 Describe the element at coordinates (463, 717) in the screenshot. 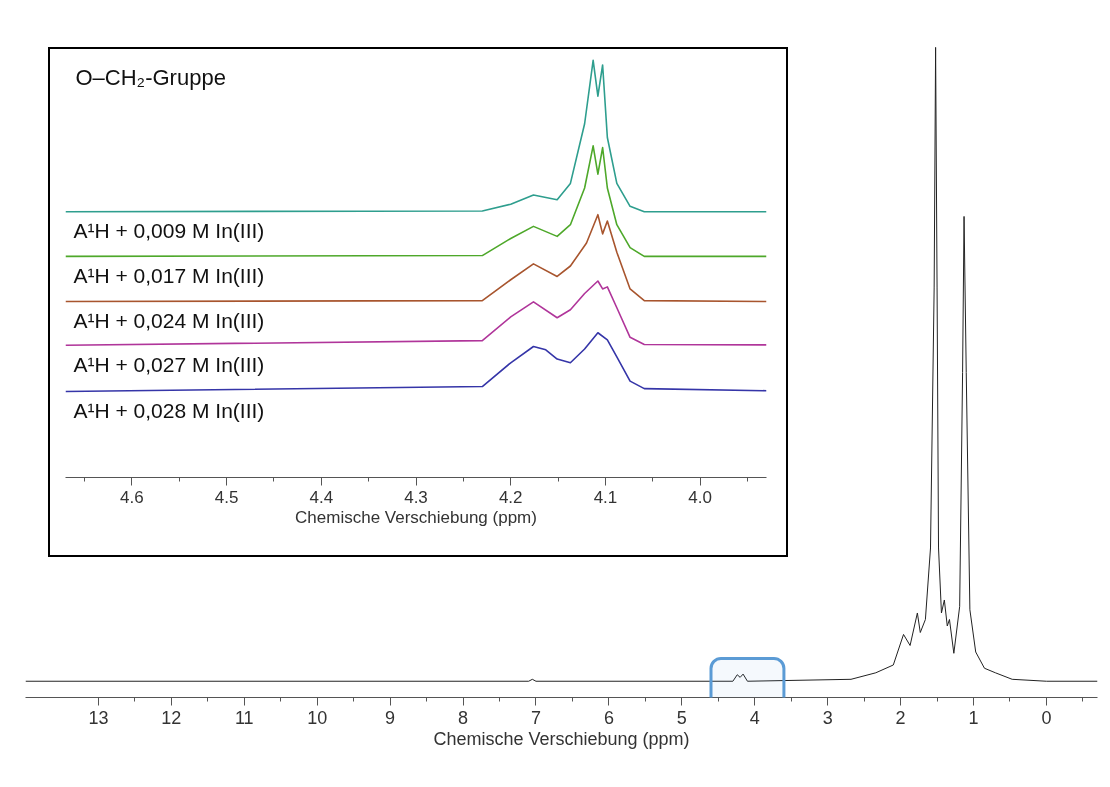

I see `x-tick-label: 8` at that location.